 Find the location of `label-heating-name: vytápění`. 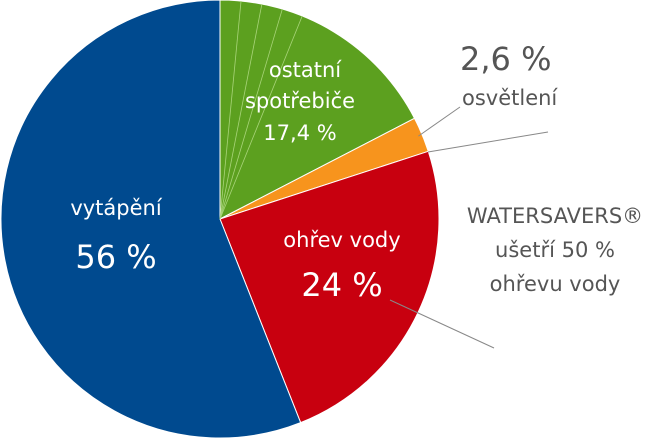

label-heating-name: vytápění is located at coordinates (116, 208).